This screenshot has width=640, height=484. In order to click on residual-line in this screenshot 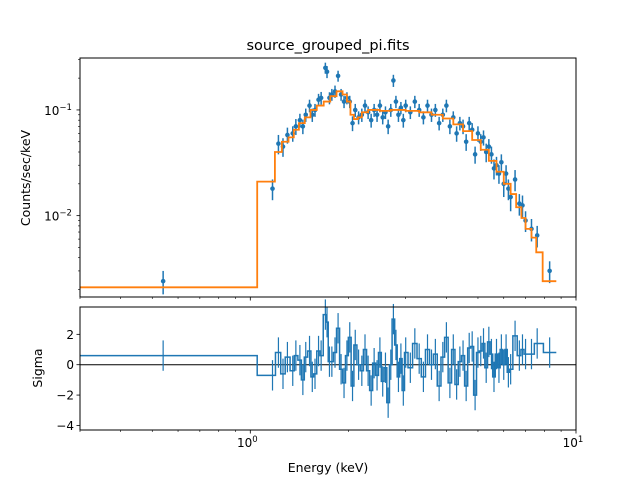, I will do `click(318, 358)`.